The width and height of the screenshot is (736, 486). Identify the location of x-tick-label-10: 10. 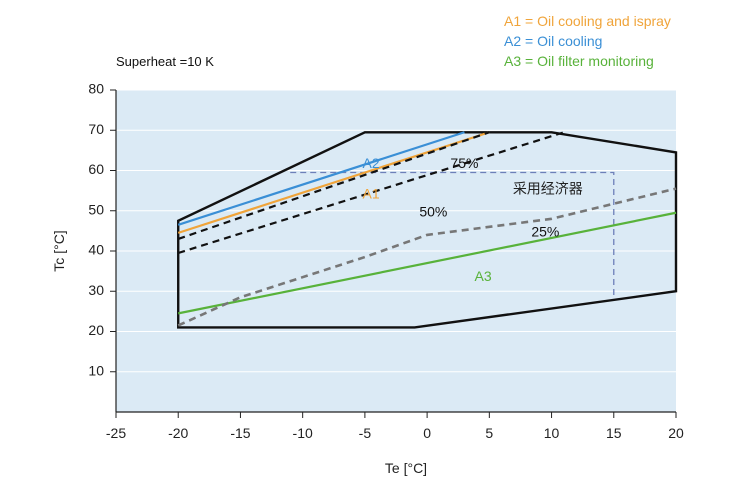
(552, 433).